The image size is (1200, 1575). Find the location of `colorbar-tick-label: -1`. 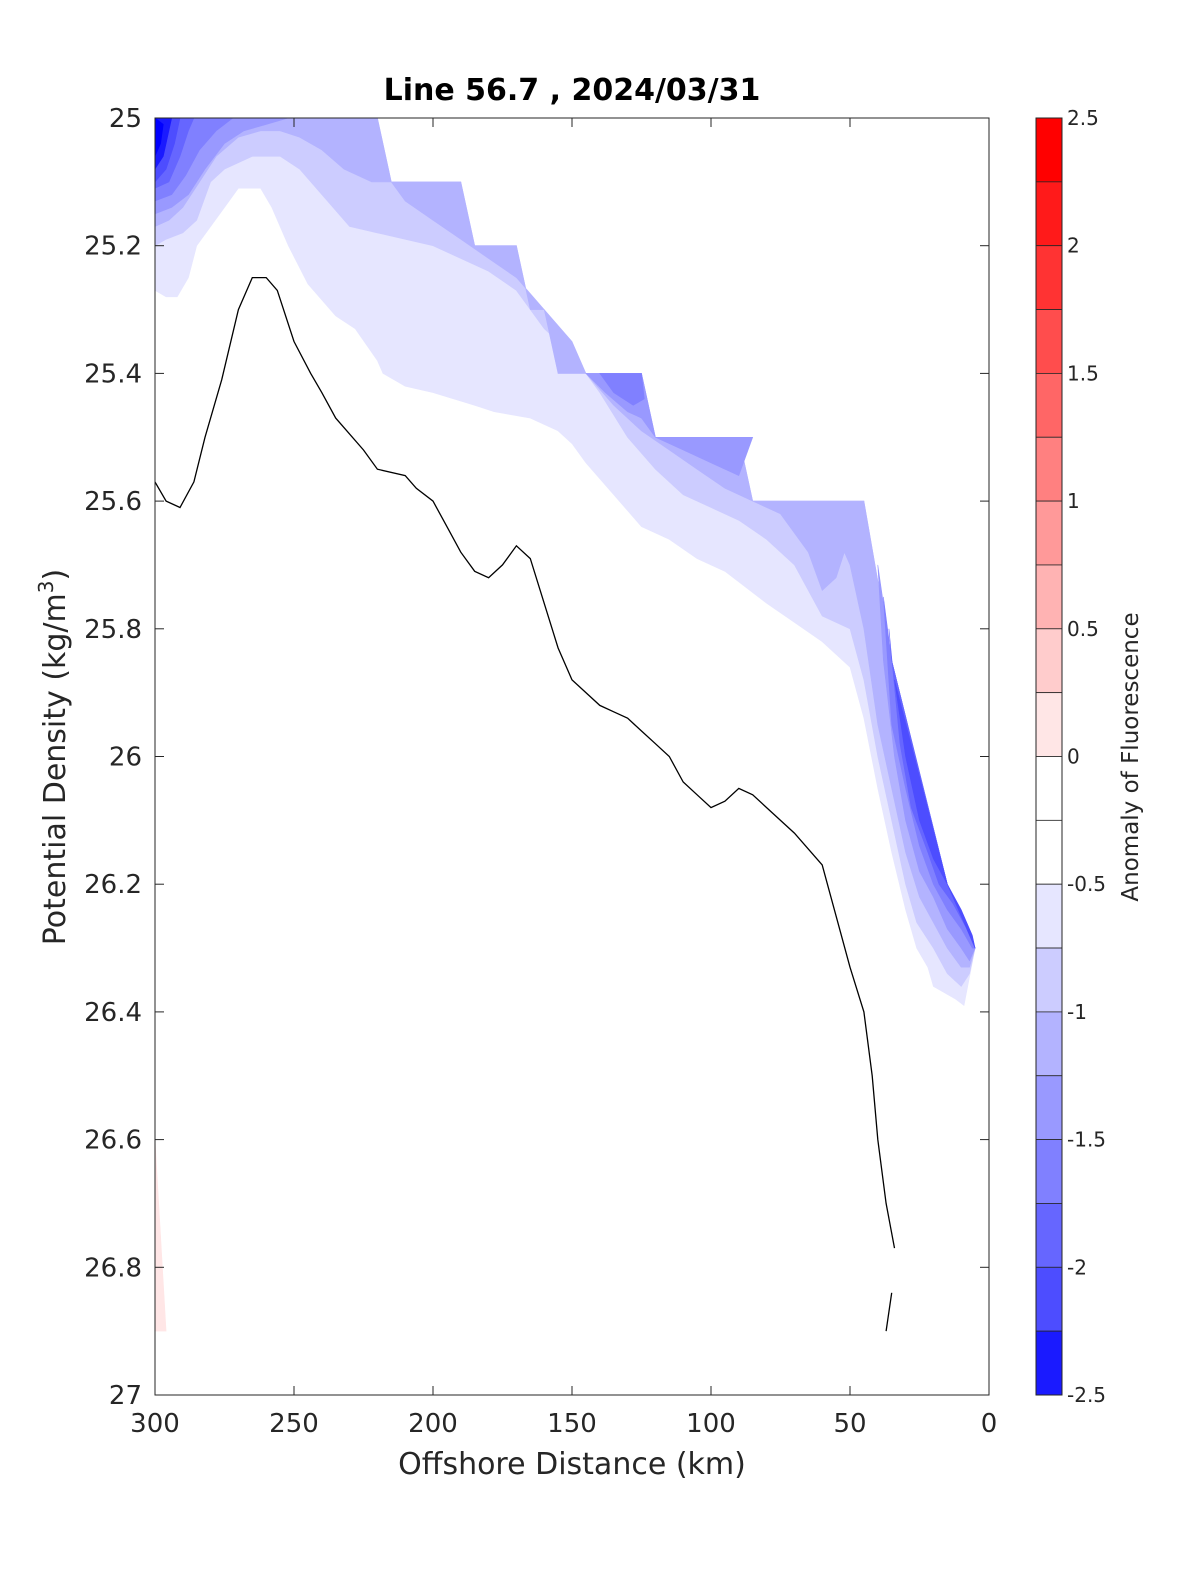

colorbar-tick-label: -1 is located at coordinates (1077, 1012).